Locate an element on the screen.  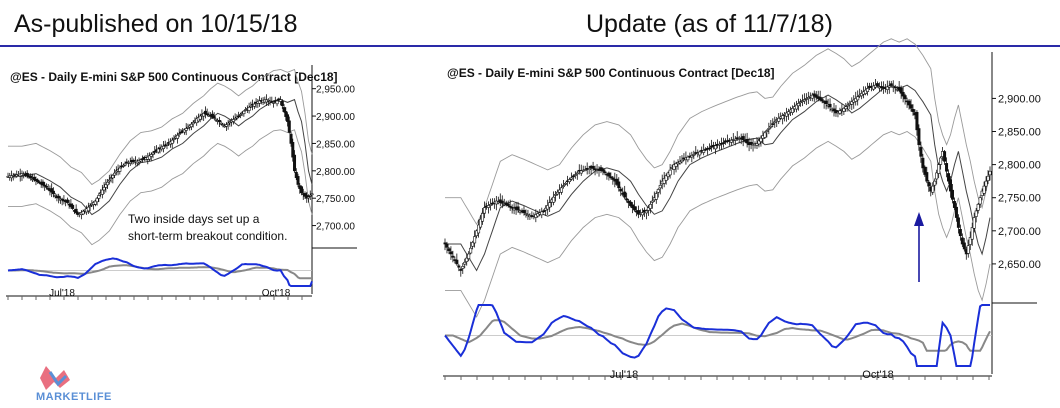
price-band-line is located at coordinates (160, 127).